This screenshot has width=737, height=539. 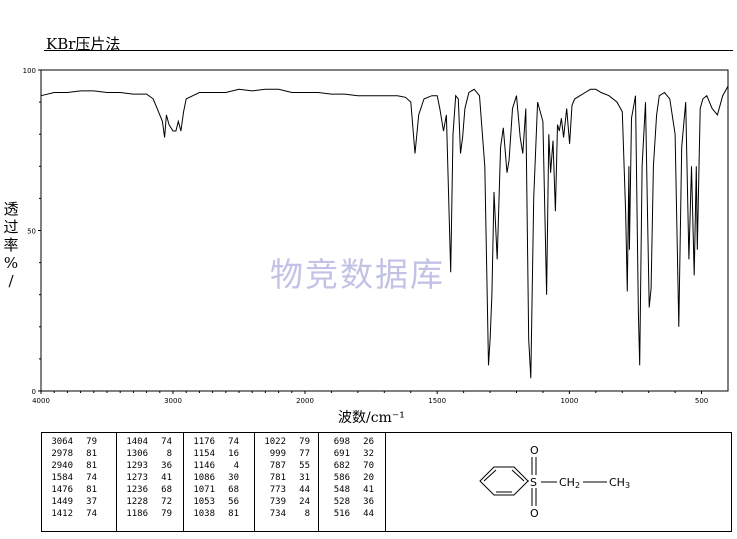 I want to click on peak-transmittance: 32, so click(x=368, y=454).